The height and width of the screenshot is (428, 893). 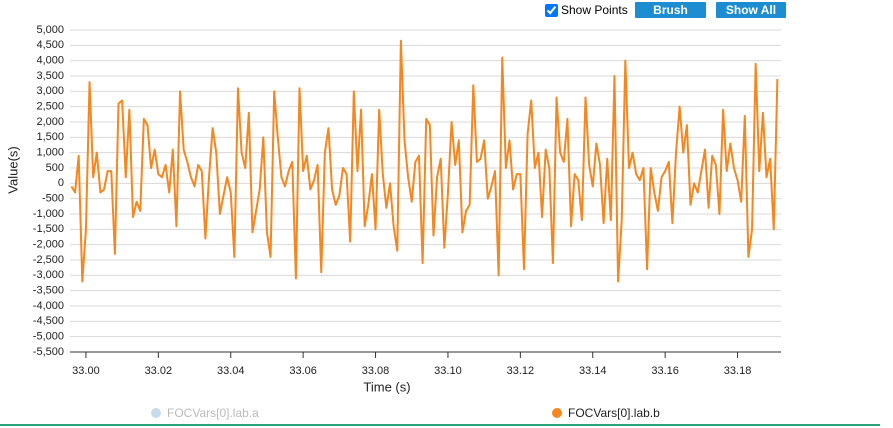 What do you see at coordinates (48, 229) in the screenshot?
I see `y-tick-label: -1,500` at bounding box center [48, 229].